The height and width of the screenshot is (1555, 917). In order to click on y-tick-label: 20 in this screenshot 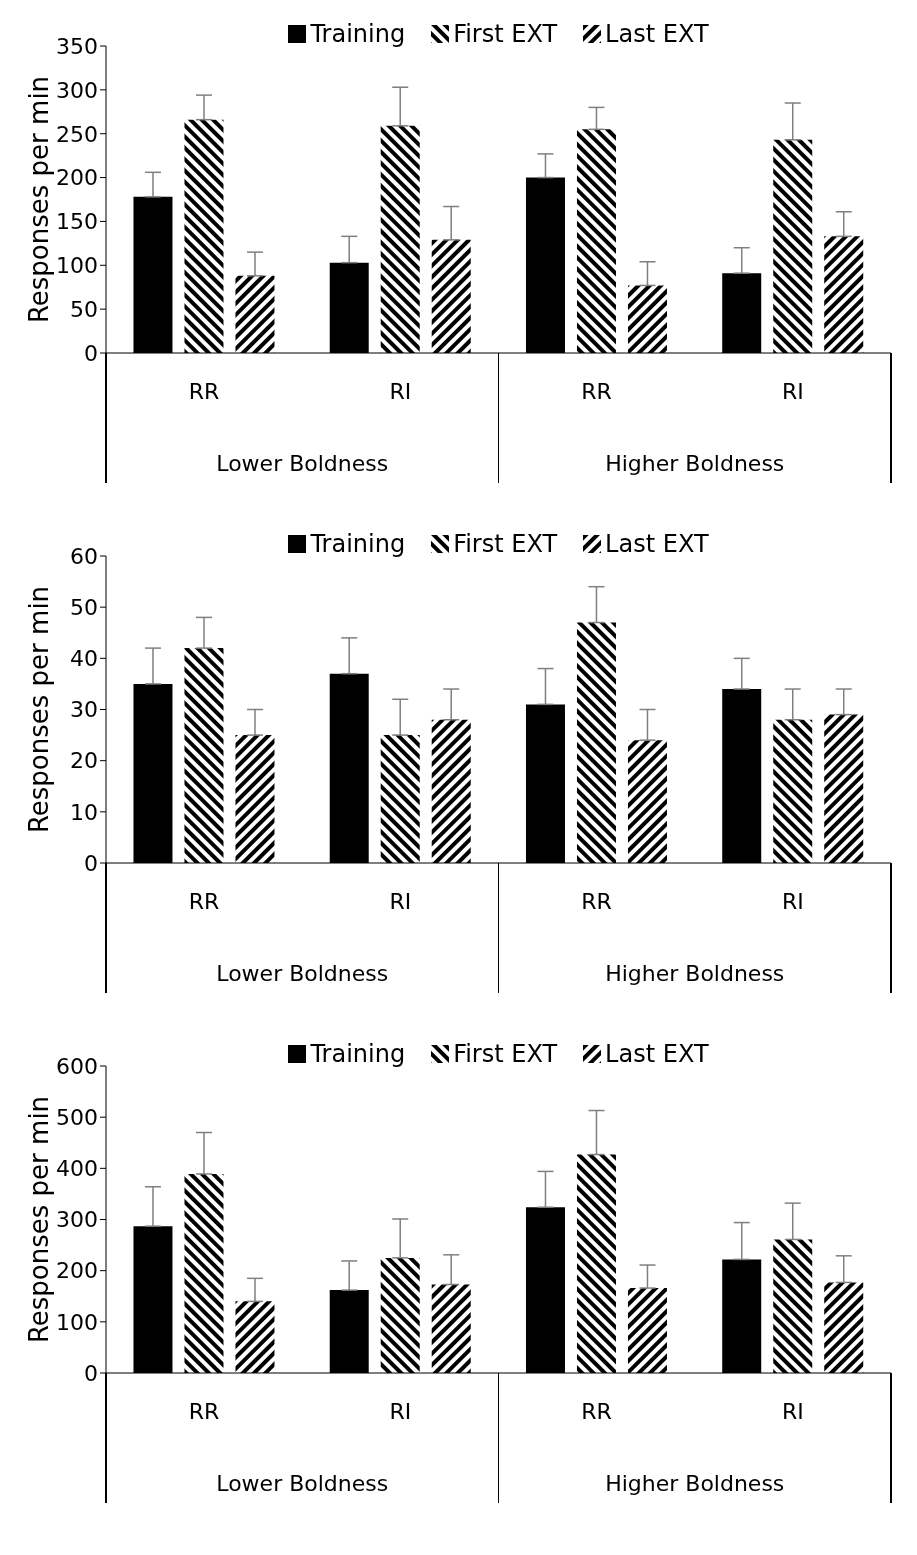, I will do `click(84, 761)`.